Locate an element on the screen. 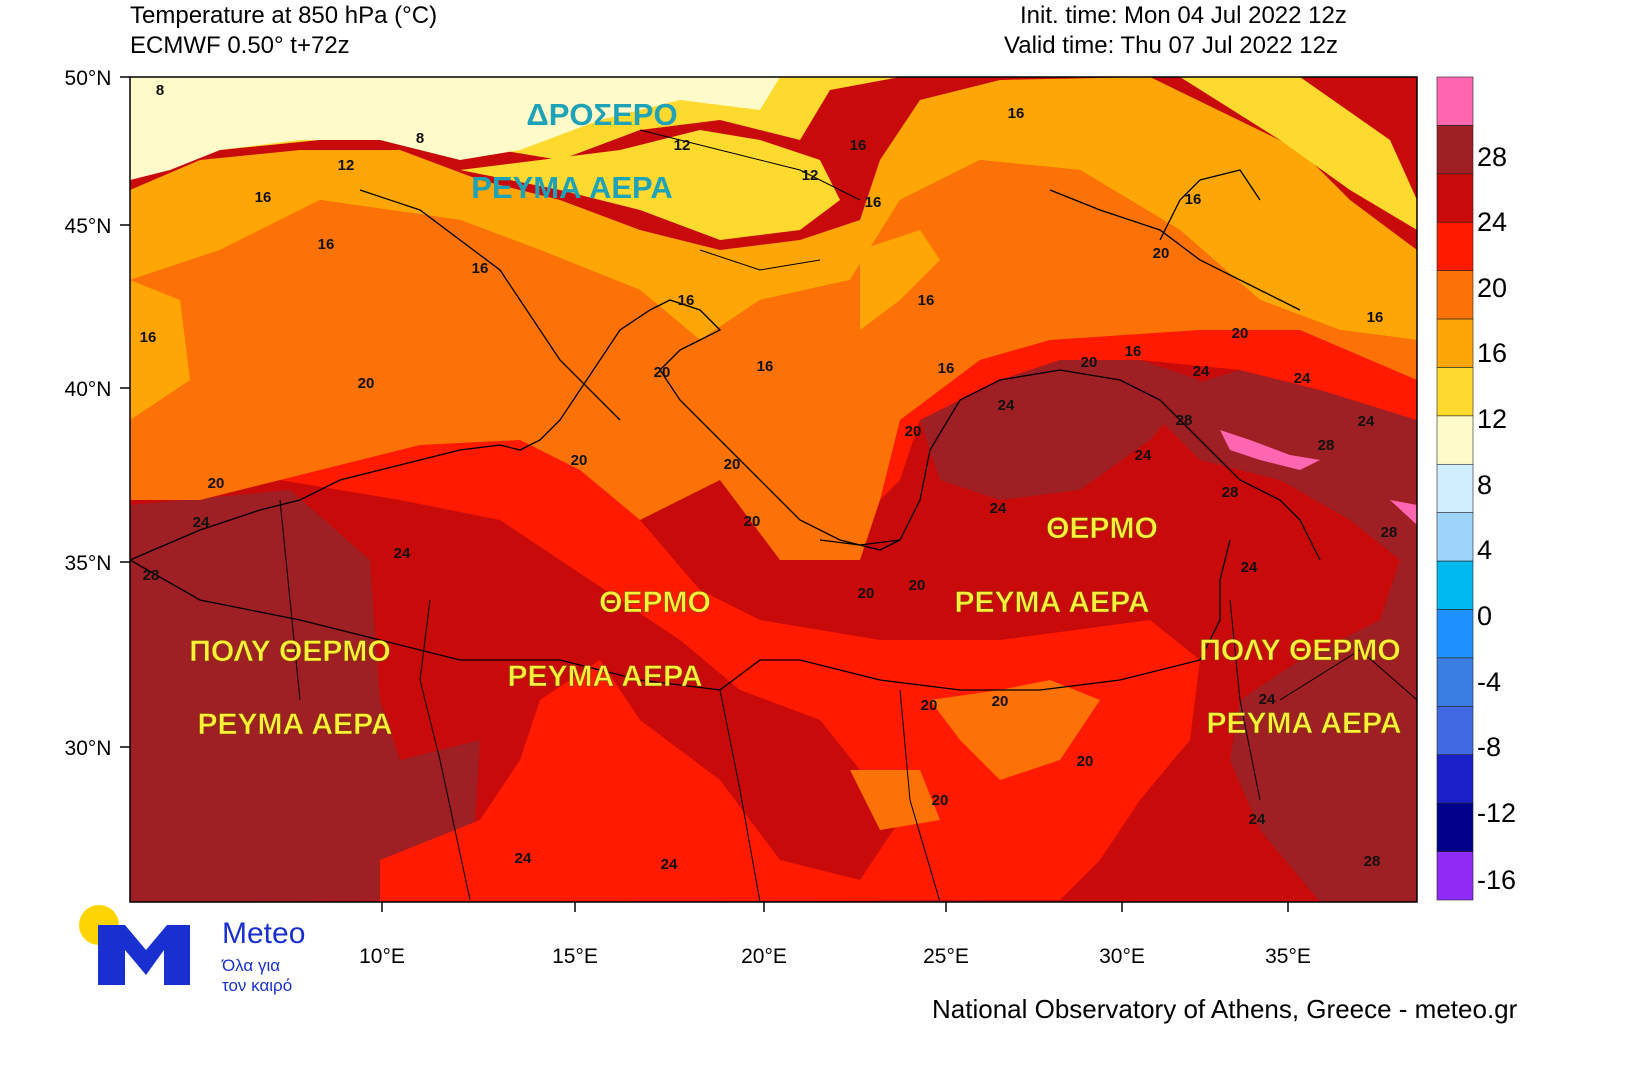 This screenshot has width=1648, height=1083. field-28-west is located at coordinates (305, 696).